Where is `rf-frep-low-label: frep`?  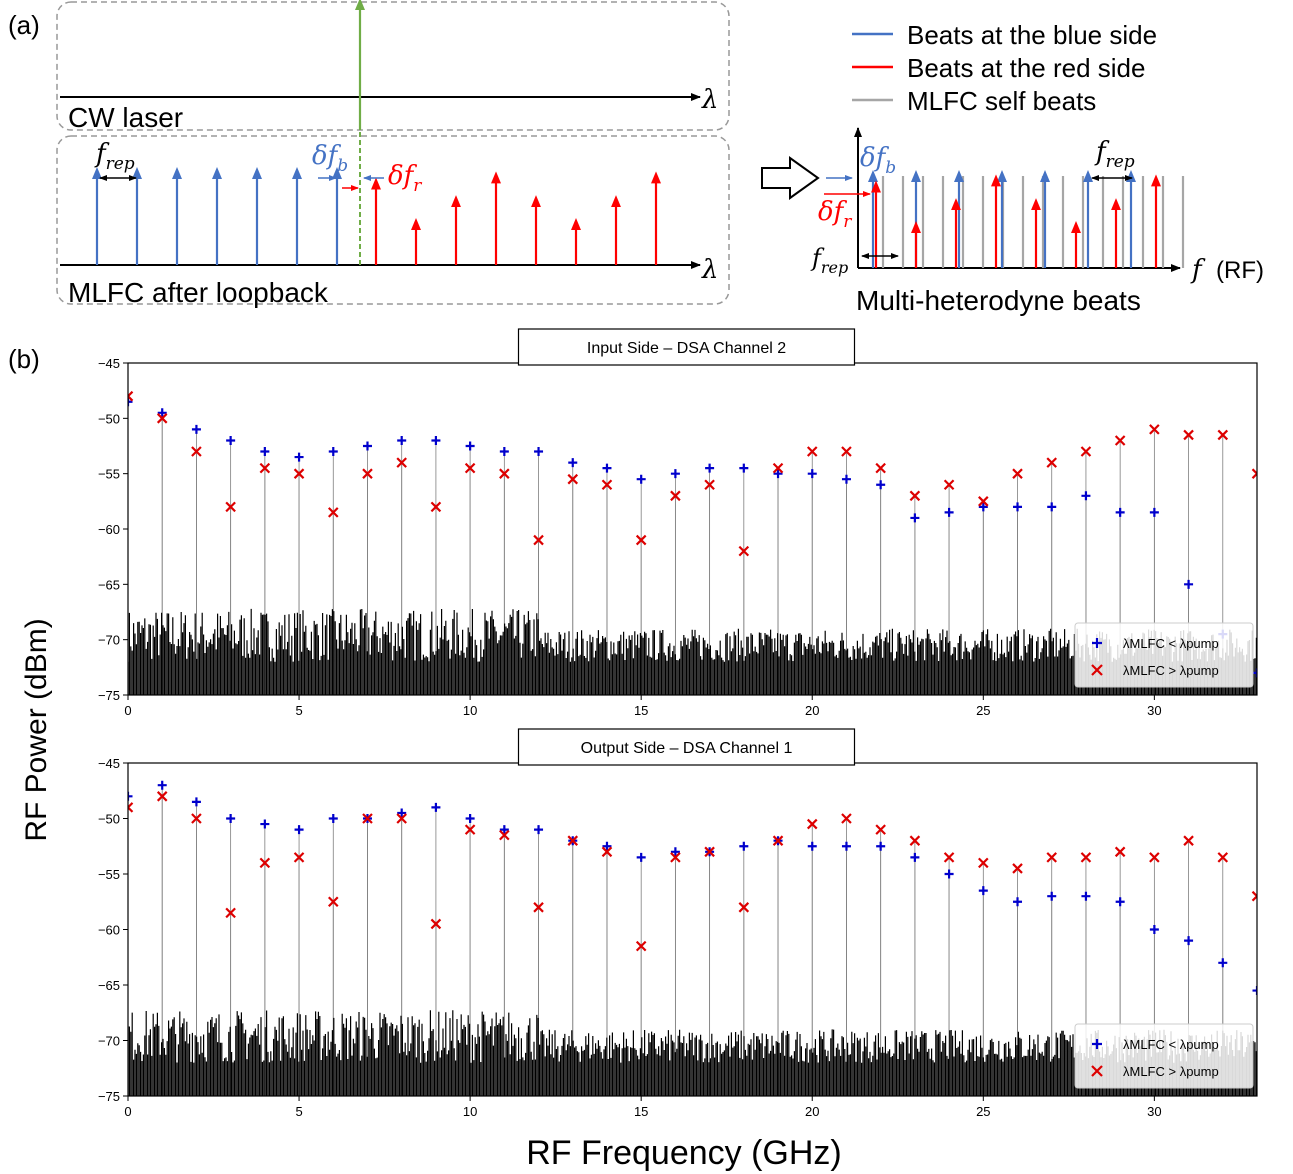 rf-frep-low-label: frep is located at coordinates (829, 260).